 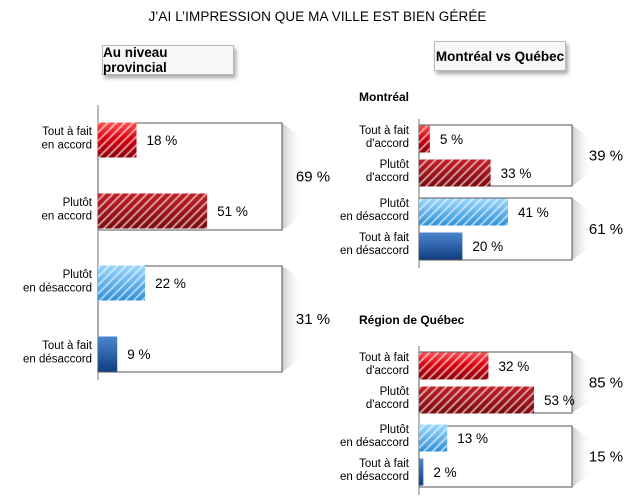 I want to click on total-label: 31 %, so click(x=313, y=319).